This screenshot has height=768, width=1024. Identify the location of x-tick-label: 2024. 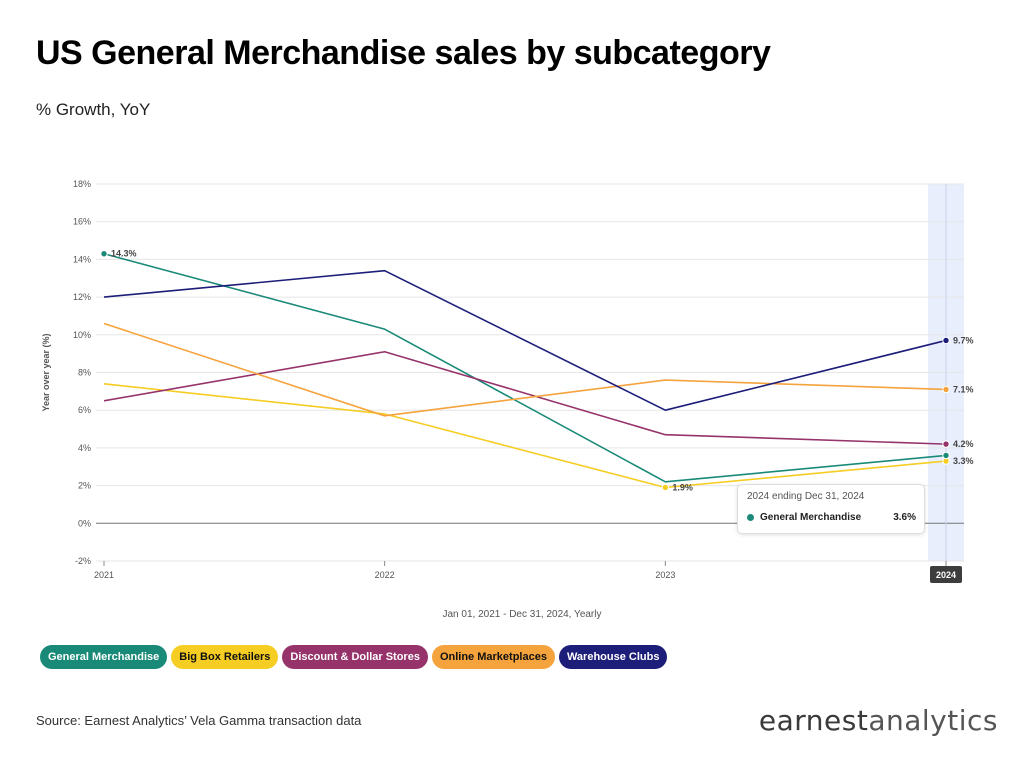
(946, 575).